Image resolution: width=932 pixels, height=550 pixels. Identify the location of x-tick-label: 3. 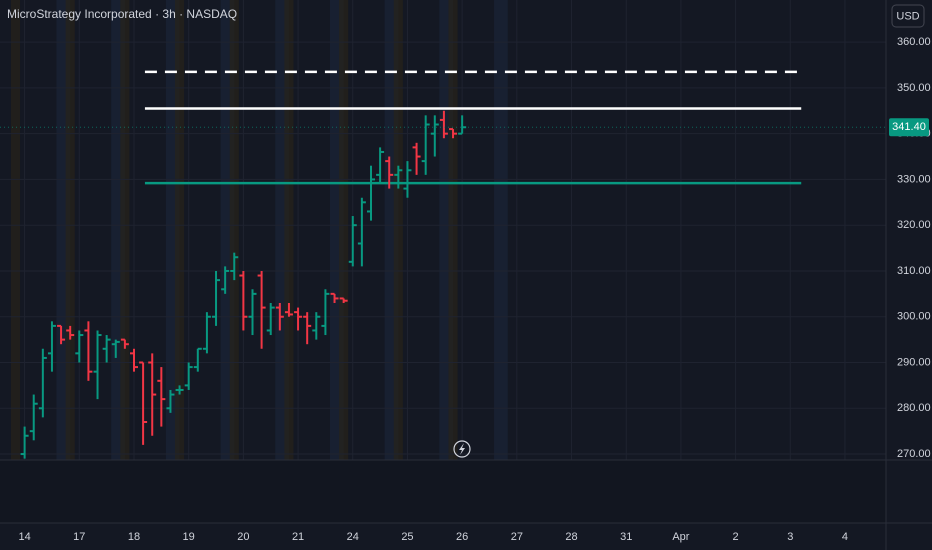
(790, 537).